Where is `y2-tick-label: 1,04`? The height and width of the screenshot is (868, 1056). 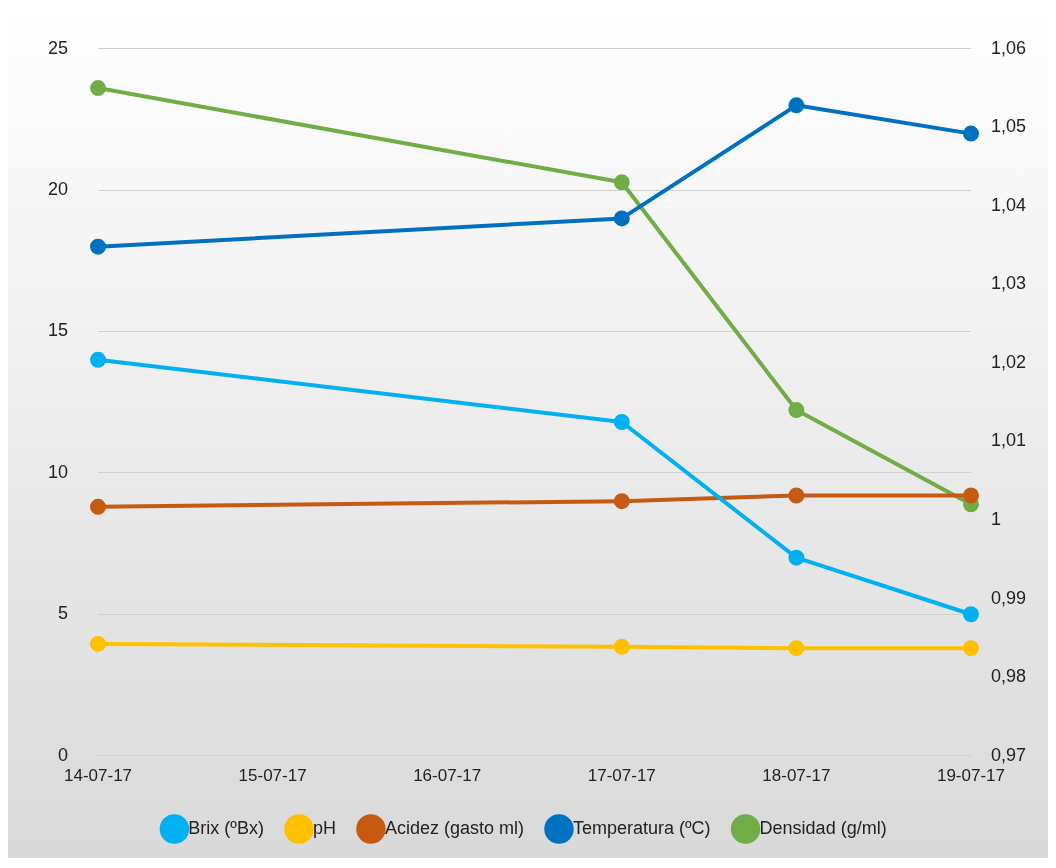
y2-tick-label: 1,04 is located at coordinates (1008, 204).